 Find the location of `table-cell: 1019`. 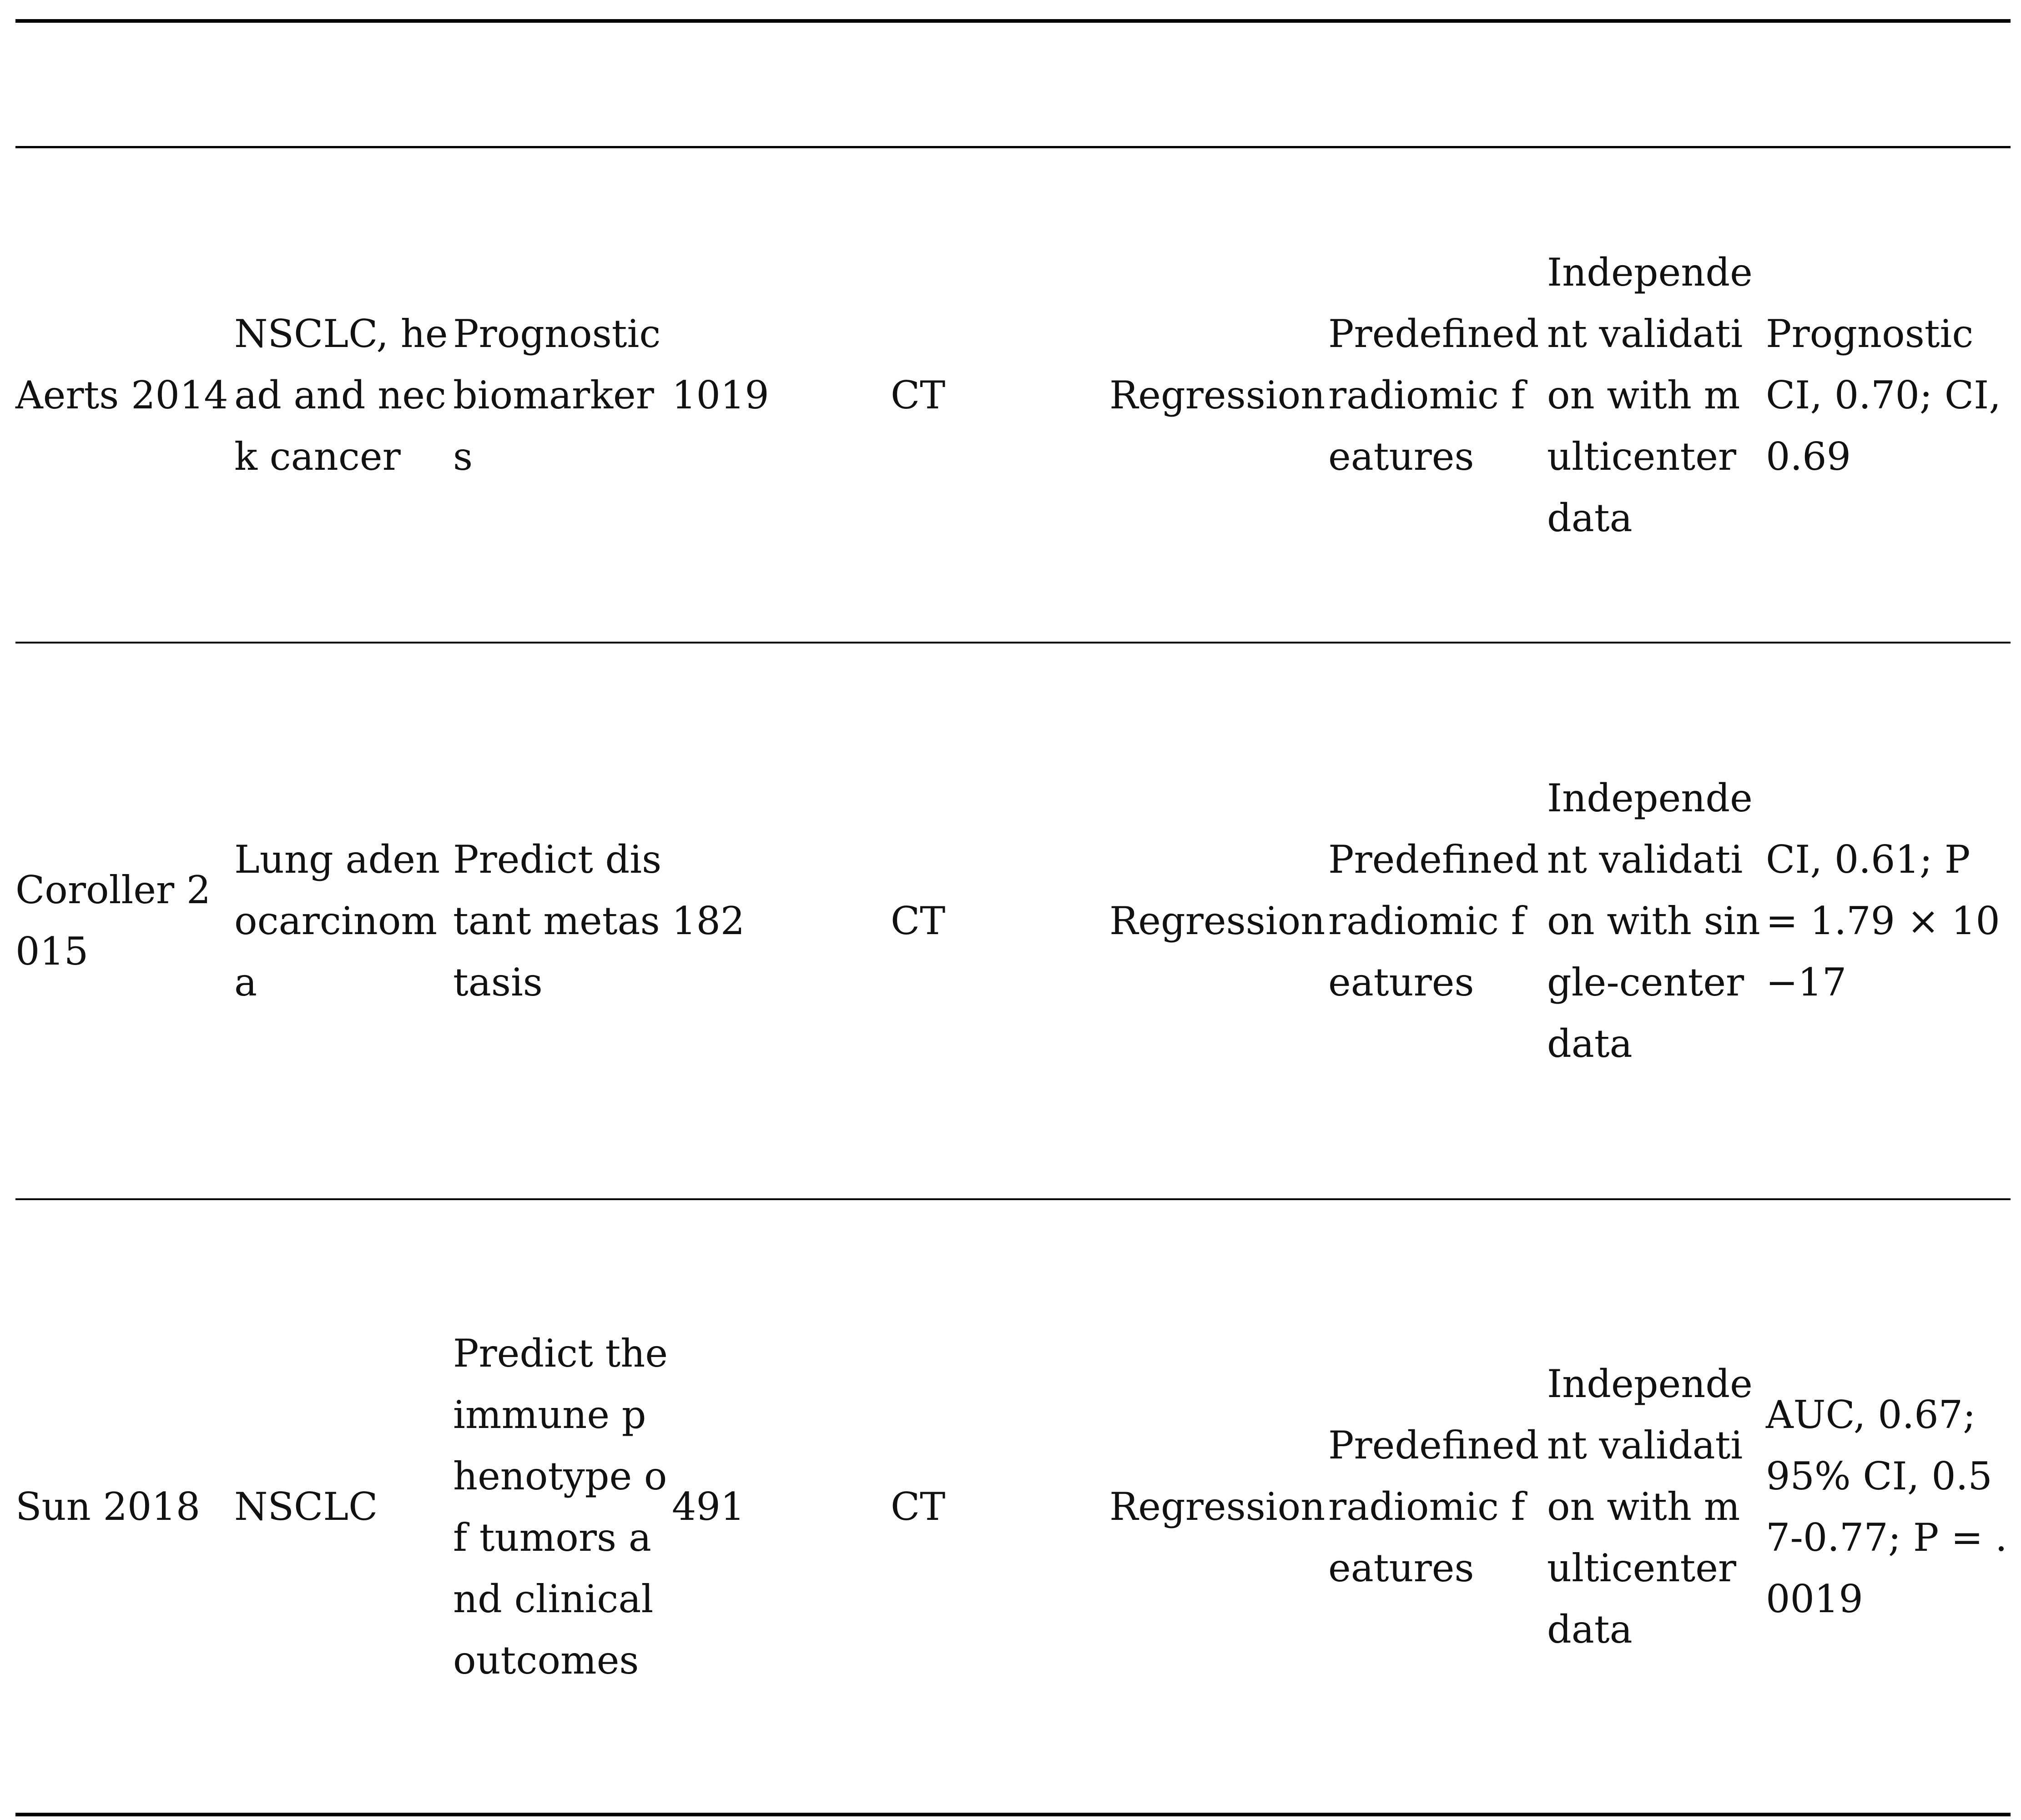

table-cell: 1019 is located at coordinates (720, 394).